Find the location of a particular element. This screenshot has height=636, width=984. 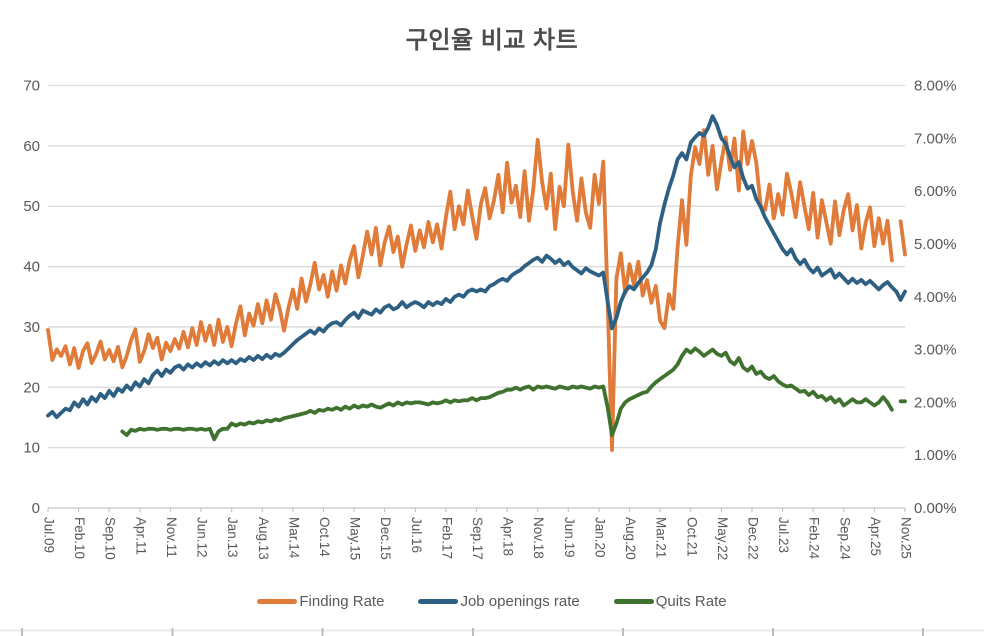

legend-swatch-job-openings-rate is located at coordinates (438, 601).